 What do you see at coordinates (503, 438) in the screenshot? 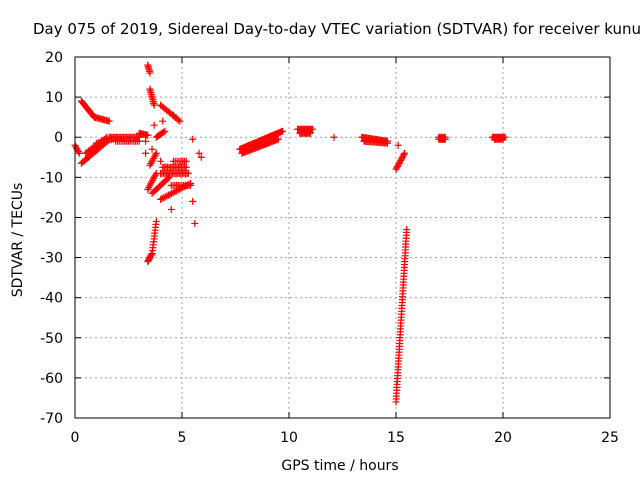
I see `x-tick-label: 20` at bounding box center [503, 438].